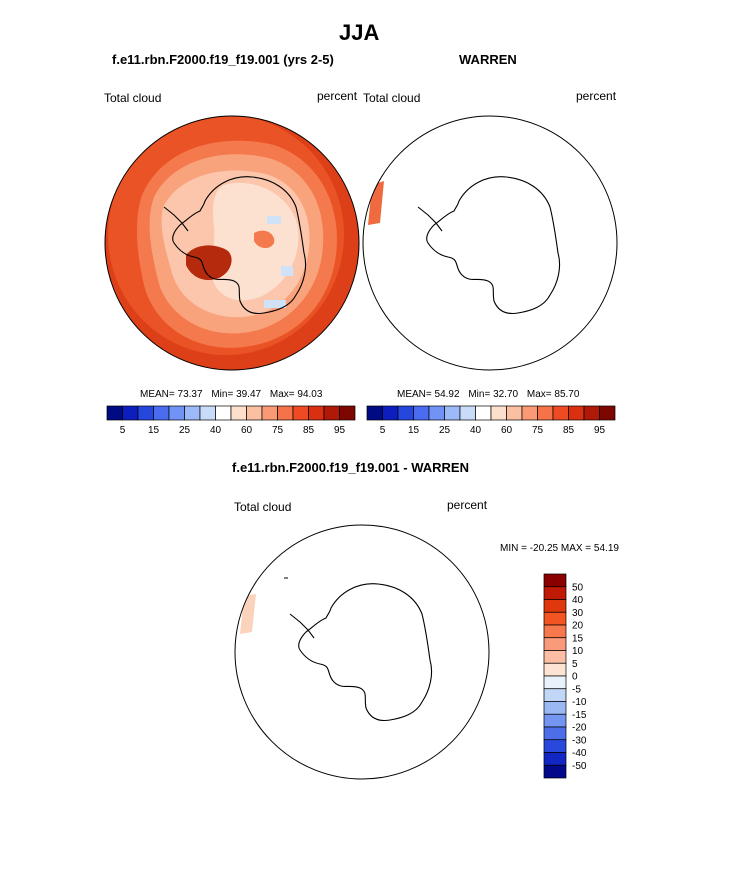 This screenshot has width=733, height=882. Describe the element at coordinates (489, 245) in the screenshot. I see `panel-2-coastline` at that location.